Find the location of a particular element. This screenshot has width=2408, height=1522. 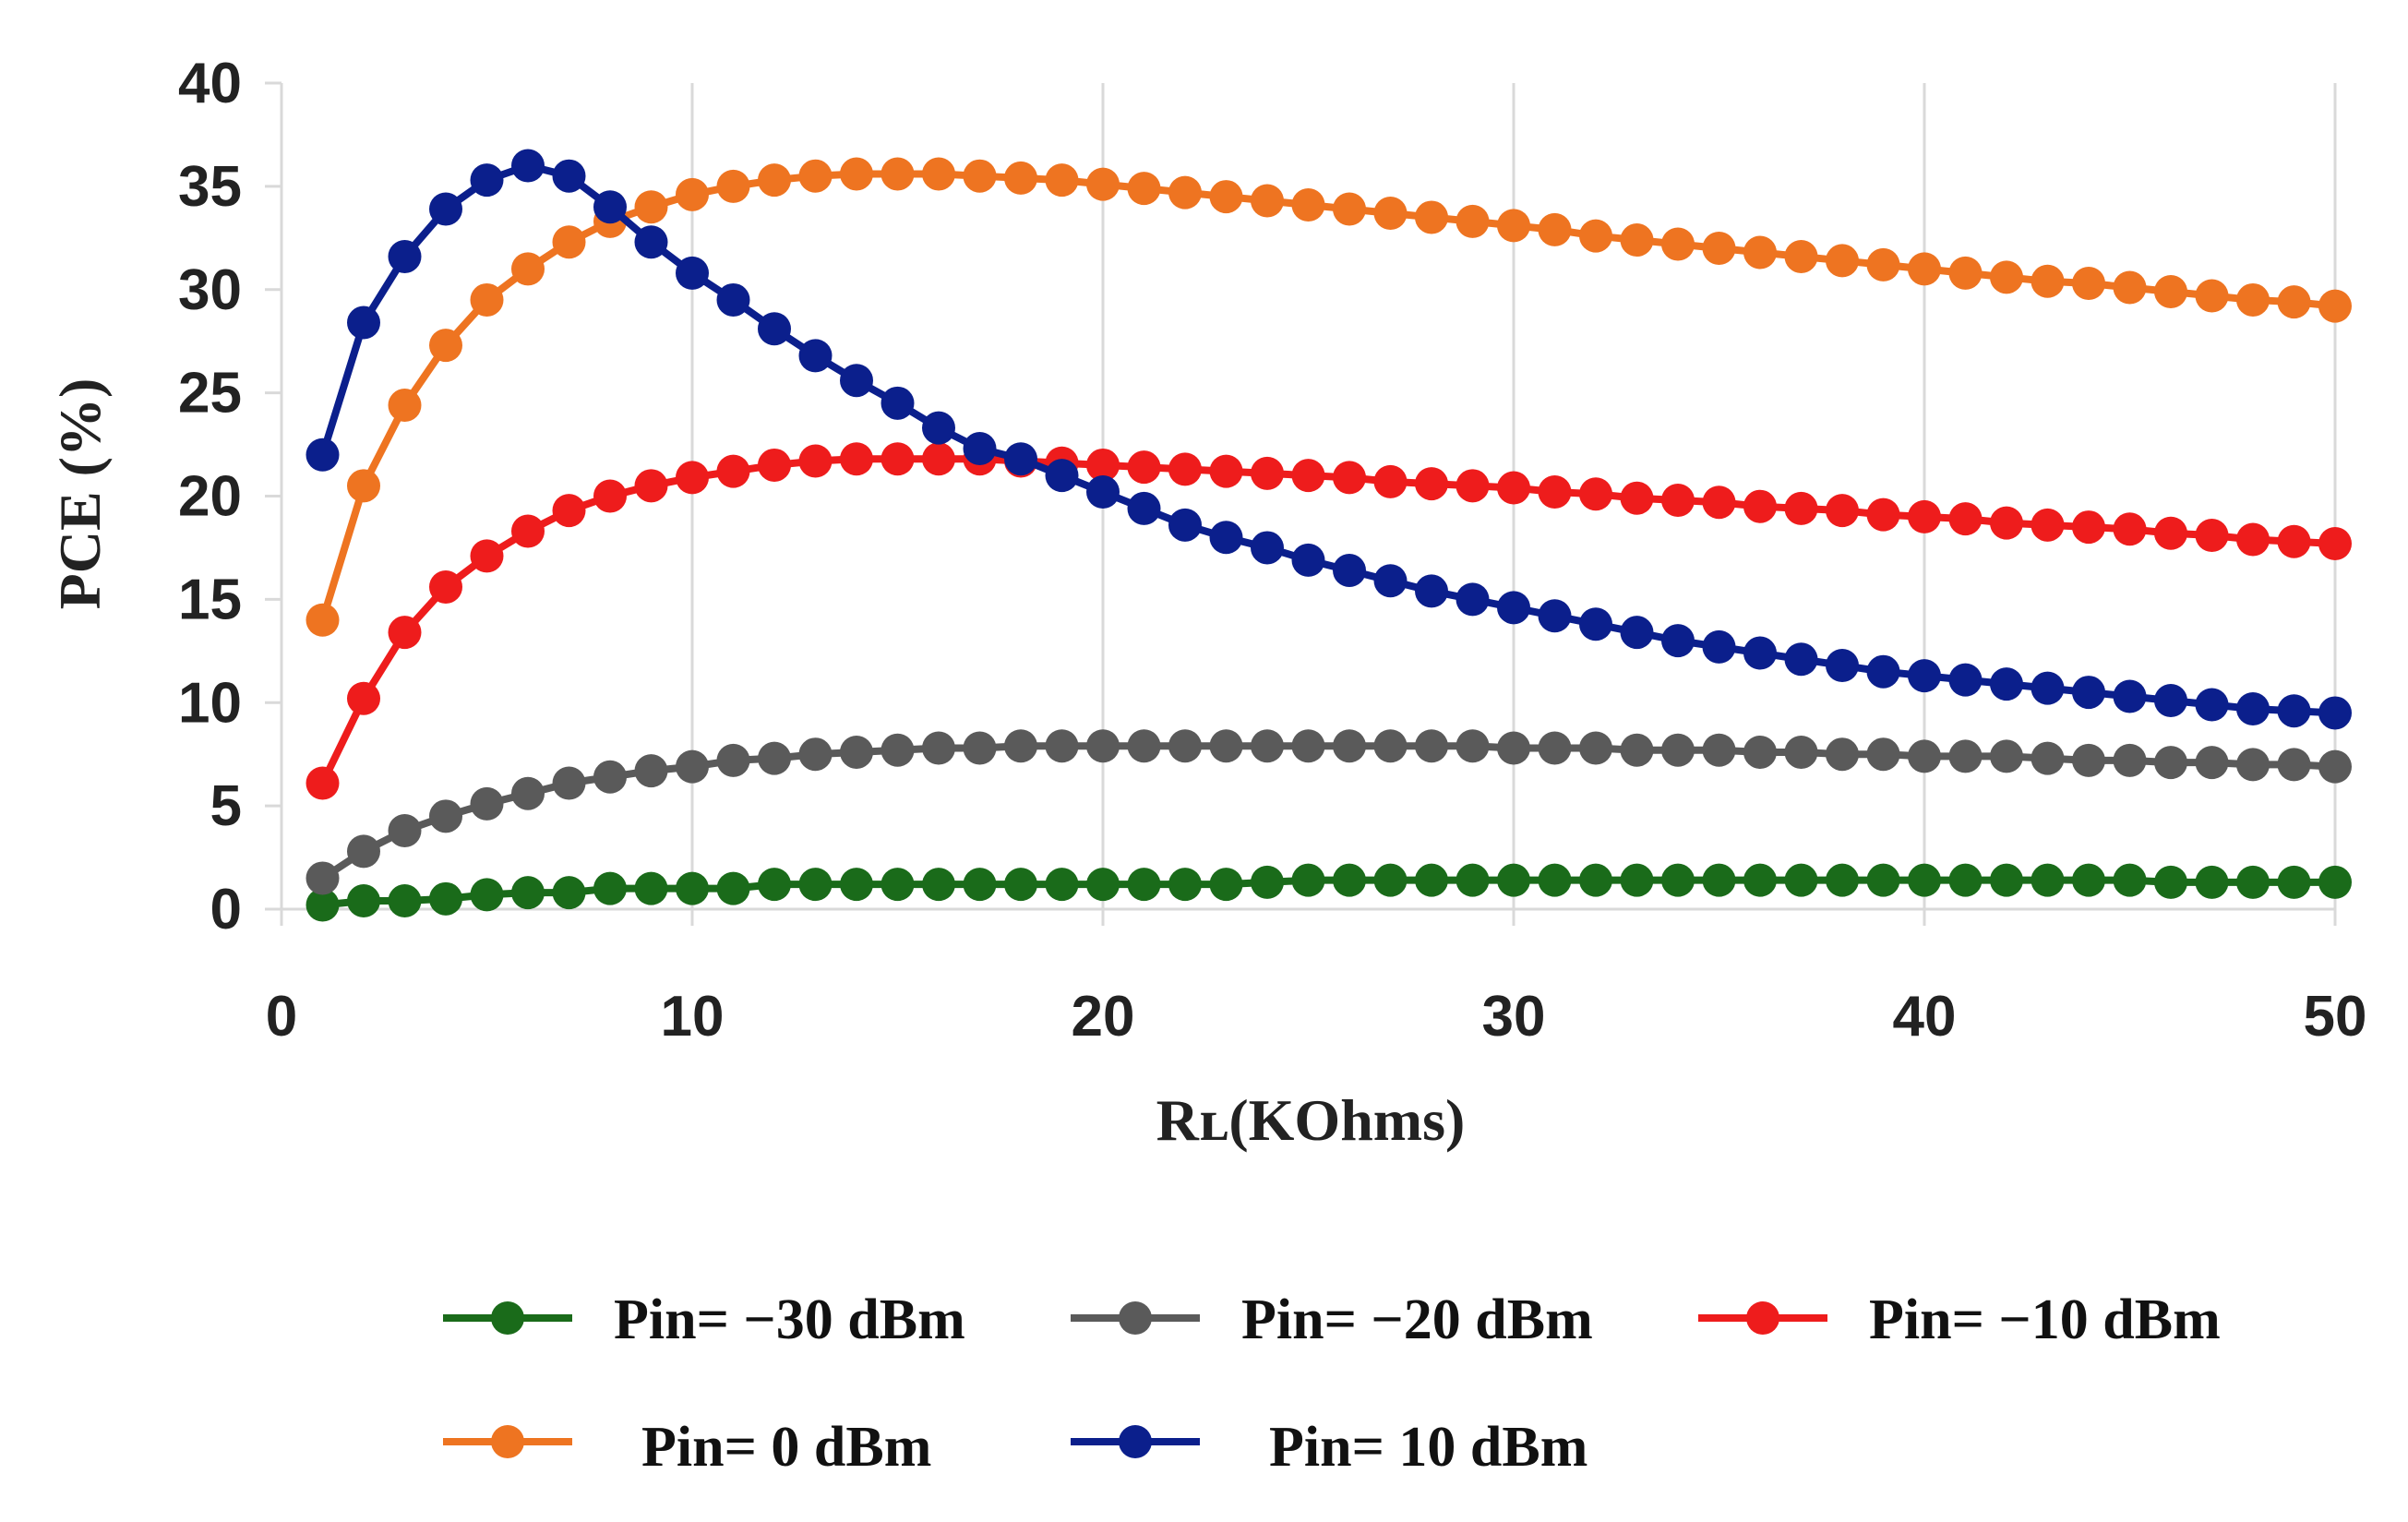

y-tick-label: 5 is located at coordinates (226, 806).